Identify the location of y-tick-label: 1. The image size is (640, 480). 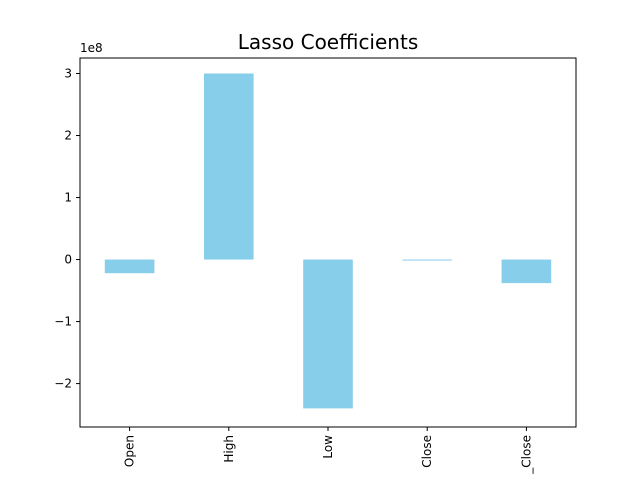
(68, 198).